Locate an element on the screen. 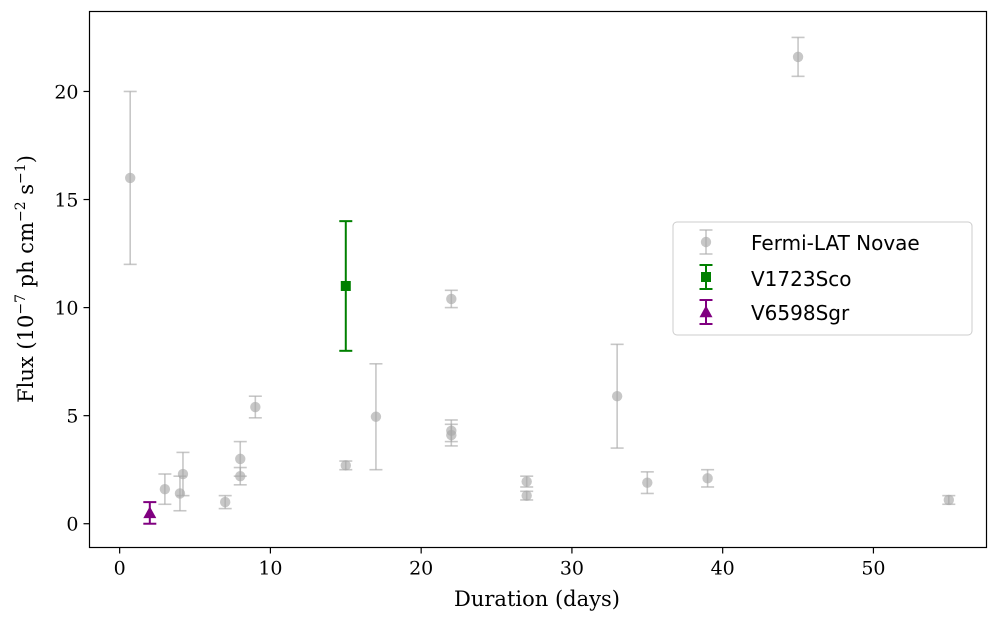 The width and height of the screenshot is (997, 623). legend-v1723sco-marker is located at coordinates (706, 277).